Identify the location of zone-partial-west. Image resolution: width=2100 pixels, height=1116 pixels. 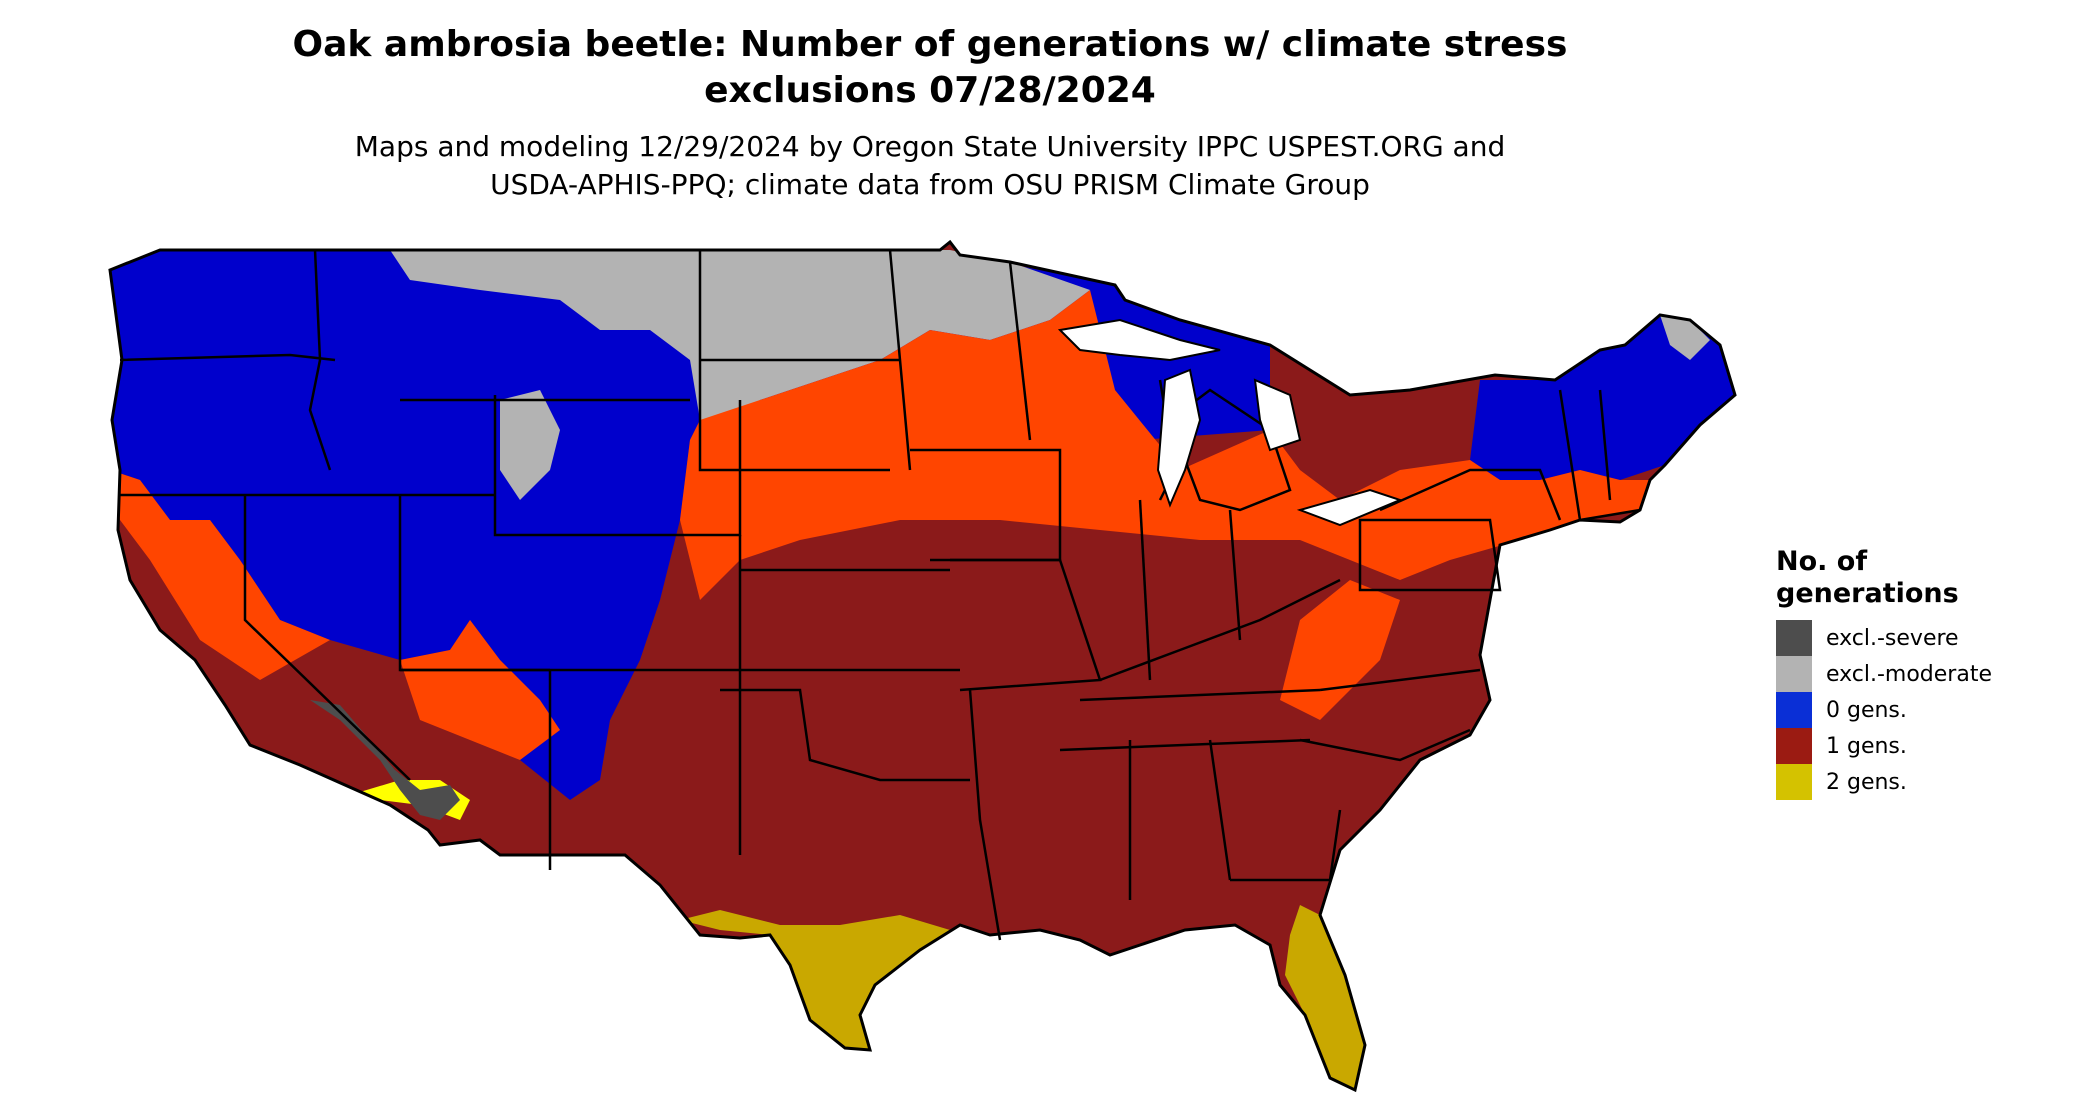
(220, 575).